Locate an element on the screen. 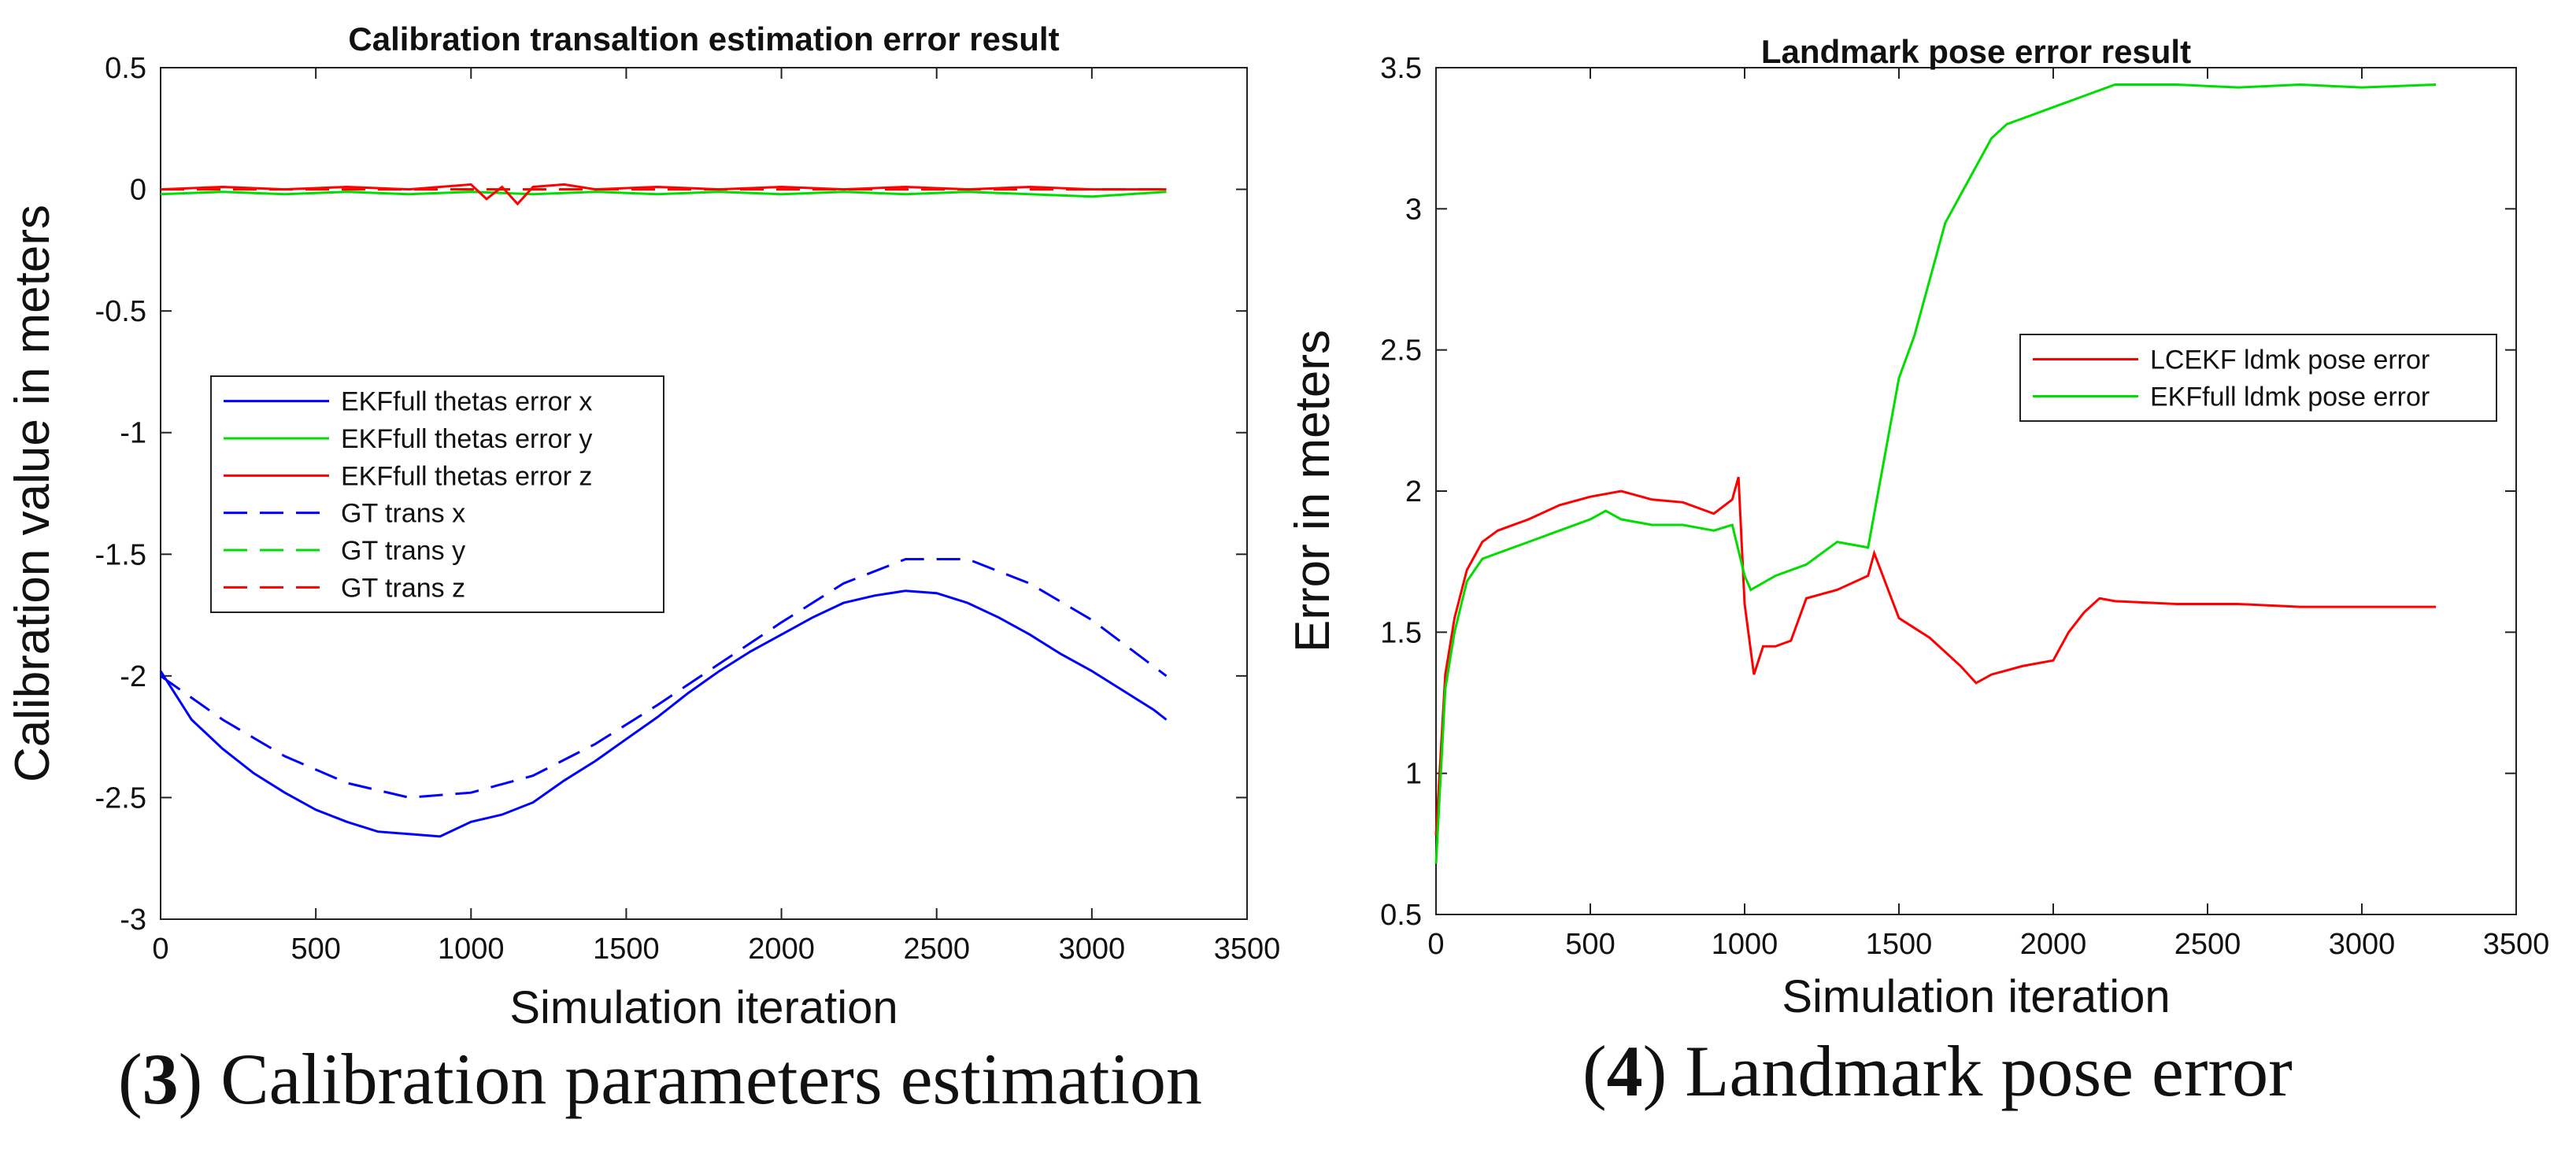 The width and height of the screenshot is (2576, 1149). legend-label: EKFfull thetas error z is located at coordinates (466, 476).